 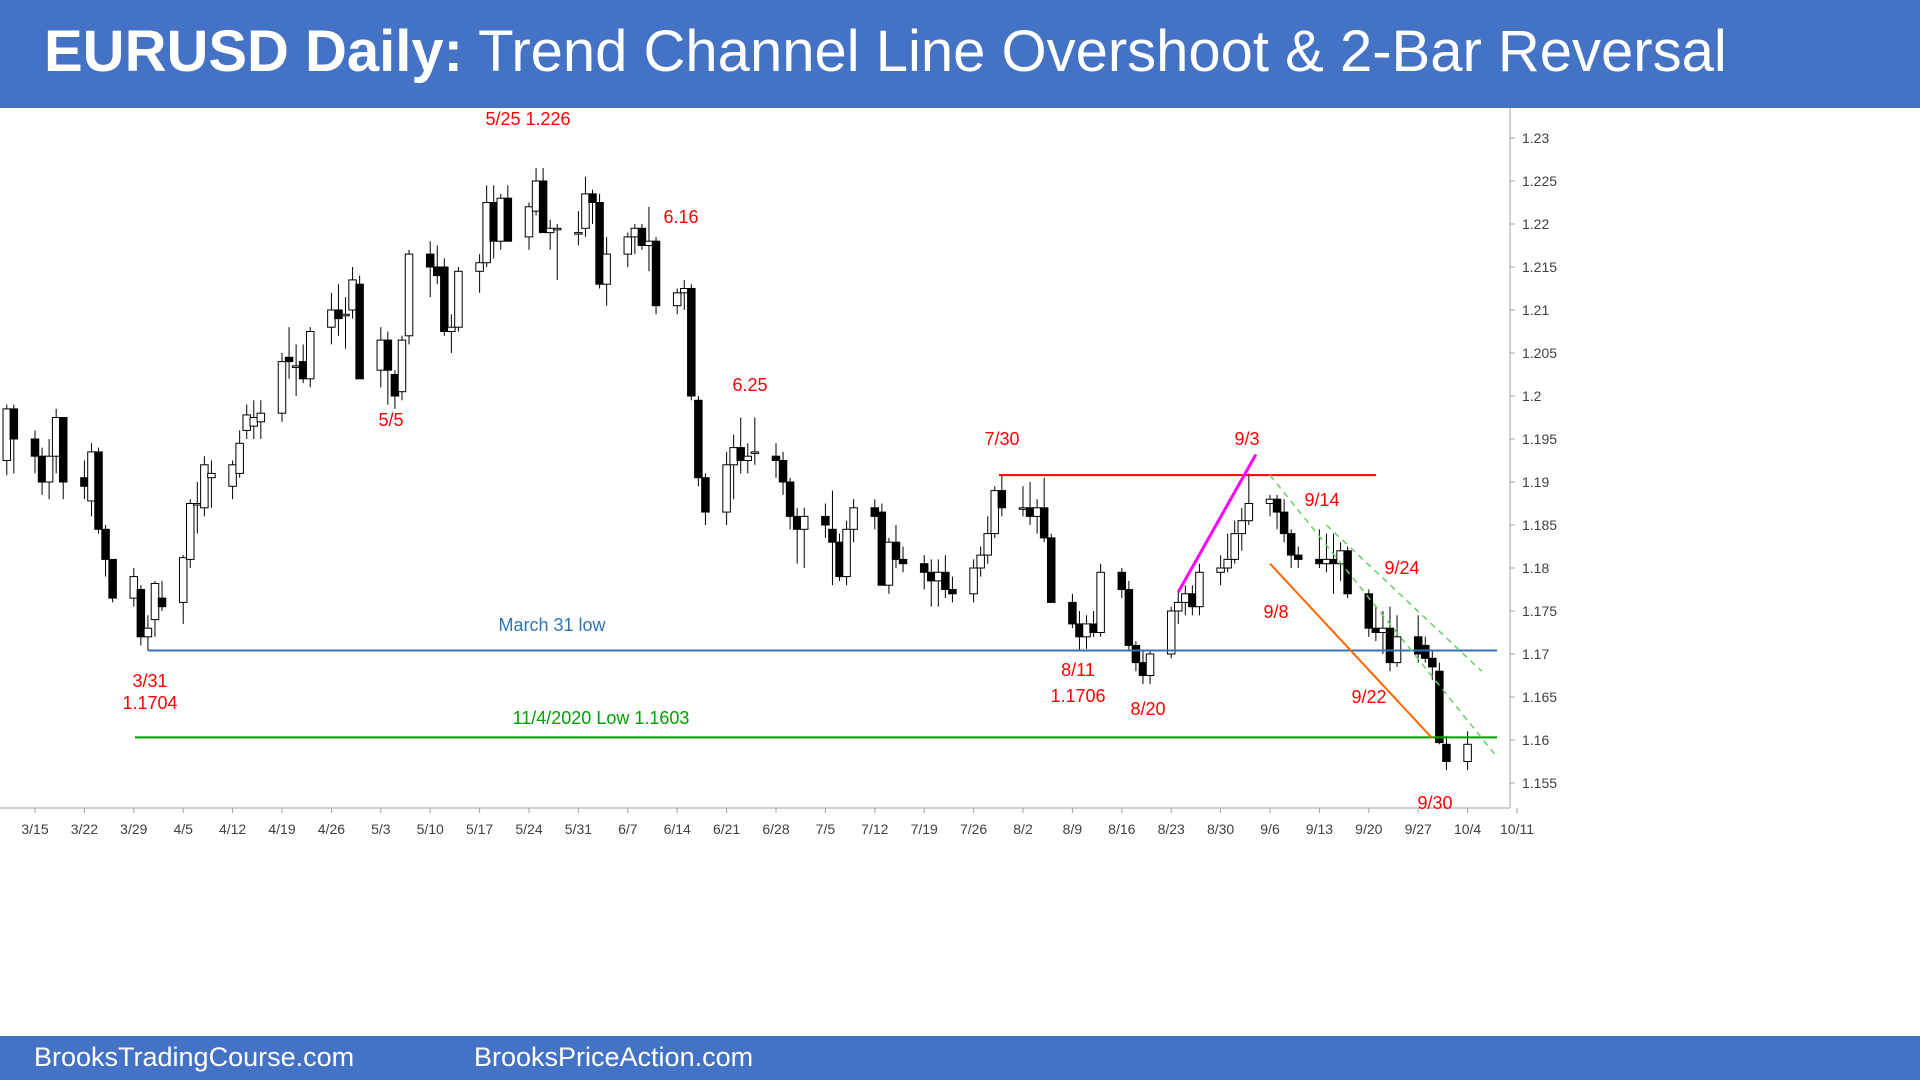 What do you see at coordinates (1401, 568) in the screenshot?
I see `annotation-label: 9/24` at bounding box center [1401, 568].